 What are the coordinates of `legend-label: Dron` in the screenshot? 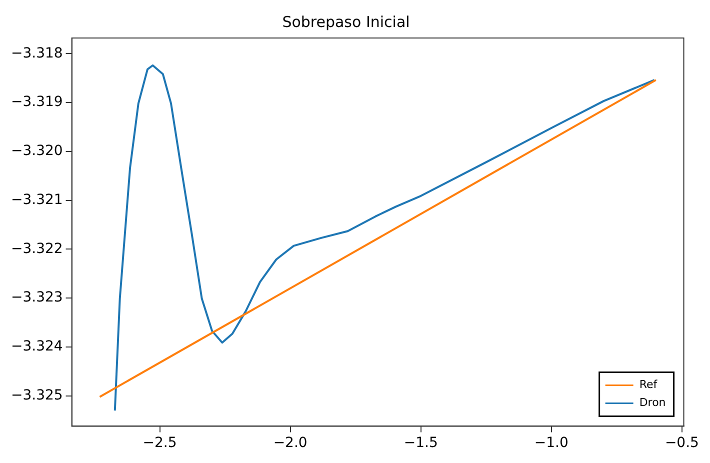 It's located at (652, 403).